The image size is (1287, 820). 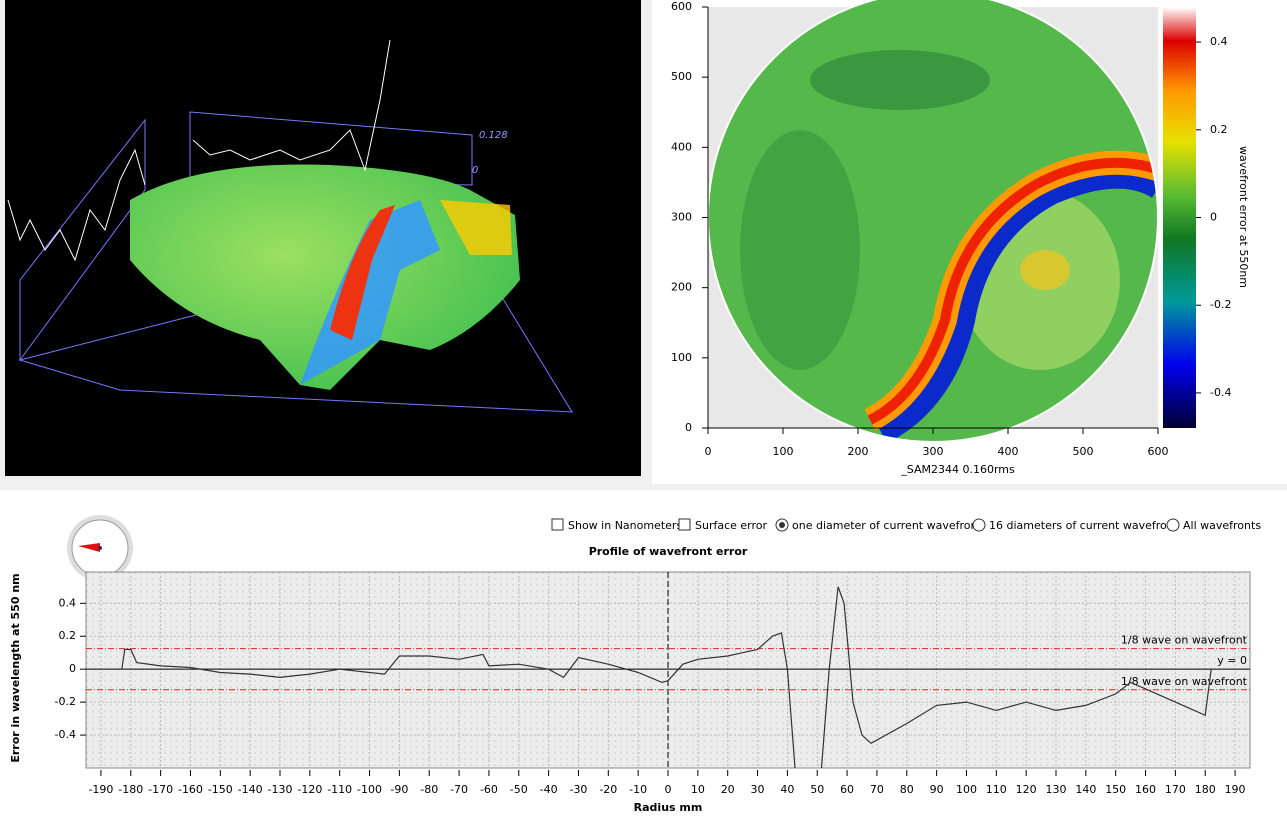 What do you see at coordinates (100, 548) in the screenshot?
I see `compass-icon` at bounding box center [100, 548].